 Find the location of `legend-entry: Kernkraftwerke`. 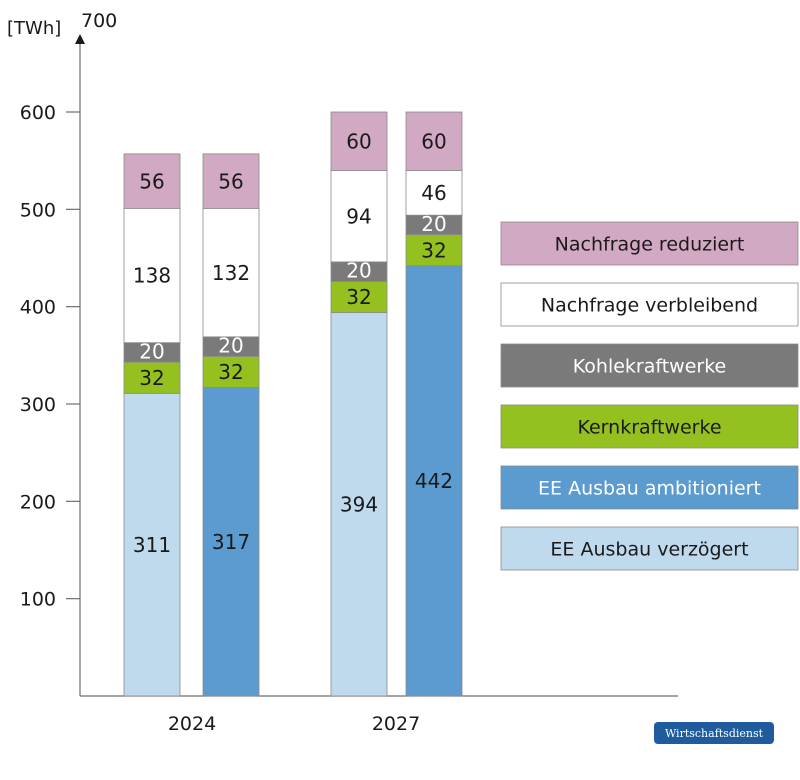

legend-entry: Kernkraftwerke is located at coordinates (649, 426).